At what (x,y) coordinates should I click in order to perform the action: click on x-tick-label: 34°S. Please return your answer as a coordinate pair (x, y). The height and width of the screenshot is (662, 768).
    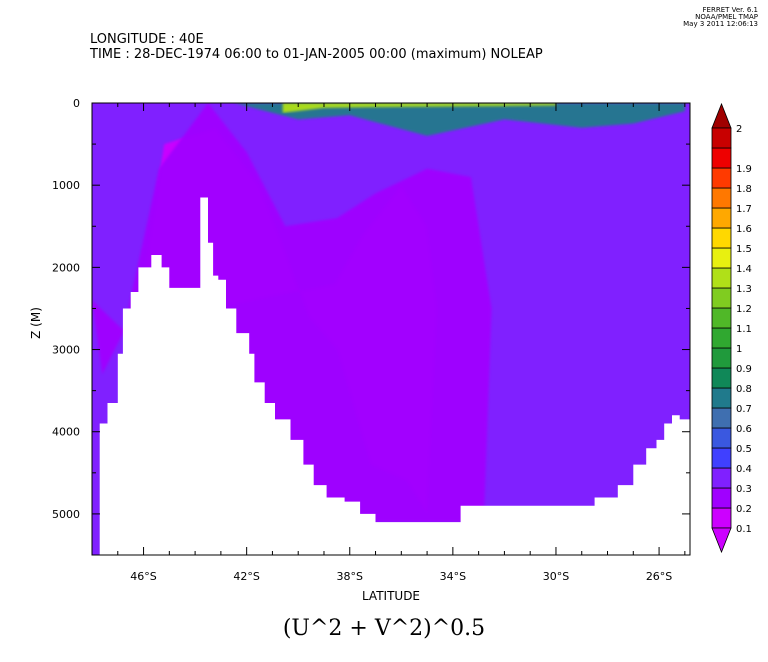
    Looking at the image, I should click on (453, 576).